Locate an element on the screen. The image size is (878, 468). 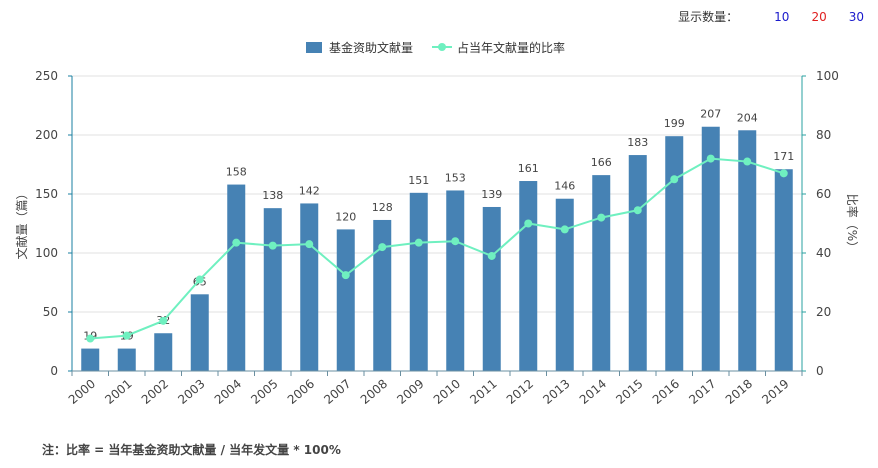
bar-2012 is located at coordinates (528, 276).